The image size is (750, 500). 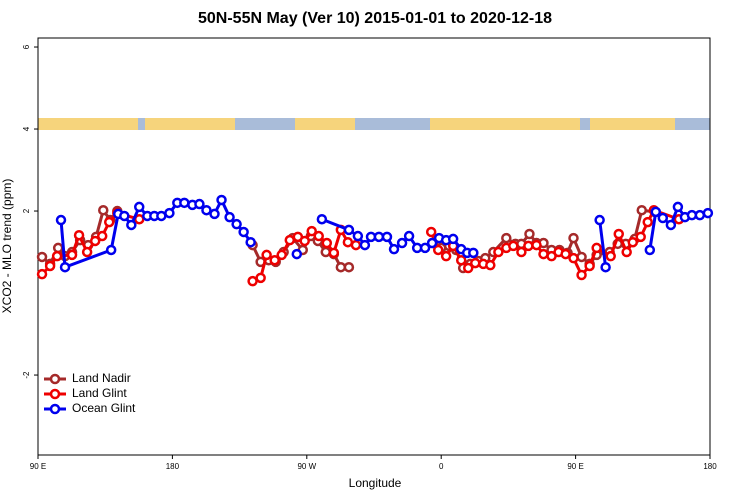 What do you see at coordinates (7, 246) in the screenshot?
I see `y-axis-label: XCO2 - MLO trend (ppm)` at bounding box center [7, 246].